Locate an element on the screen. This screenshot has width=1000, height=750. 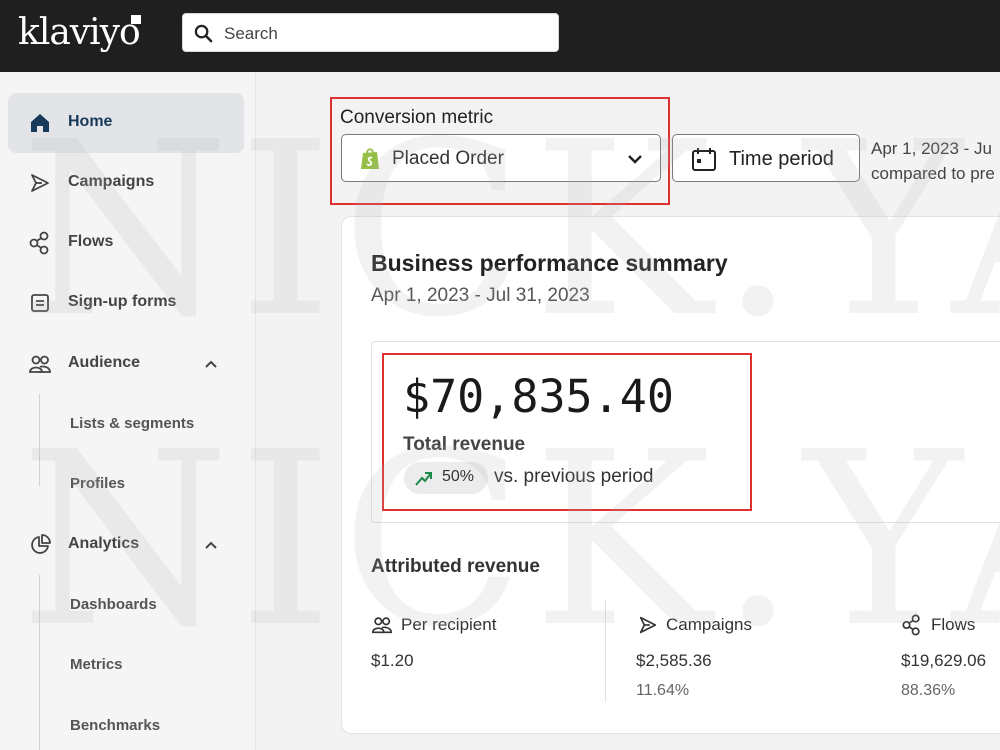
change-comparison-text: vs. previous period is located at coordinates (574, 476).